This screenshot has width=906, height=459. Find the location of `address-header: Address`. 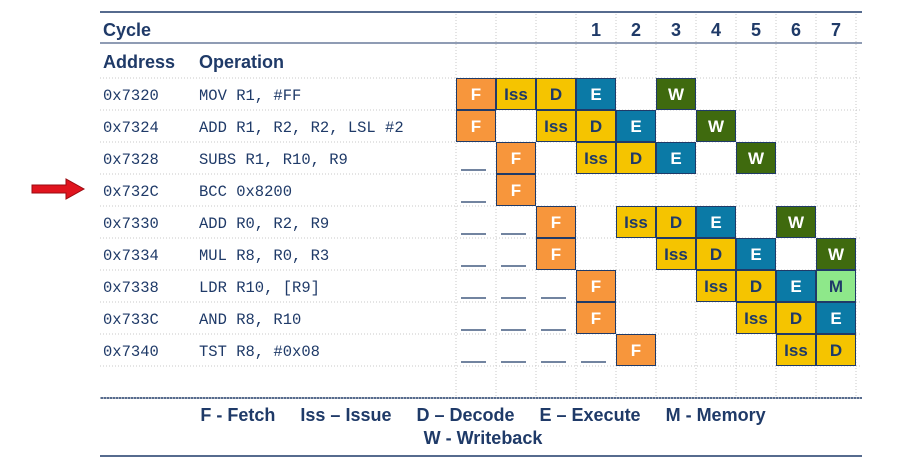

address-header: Address is located at coordinates (139, 62).